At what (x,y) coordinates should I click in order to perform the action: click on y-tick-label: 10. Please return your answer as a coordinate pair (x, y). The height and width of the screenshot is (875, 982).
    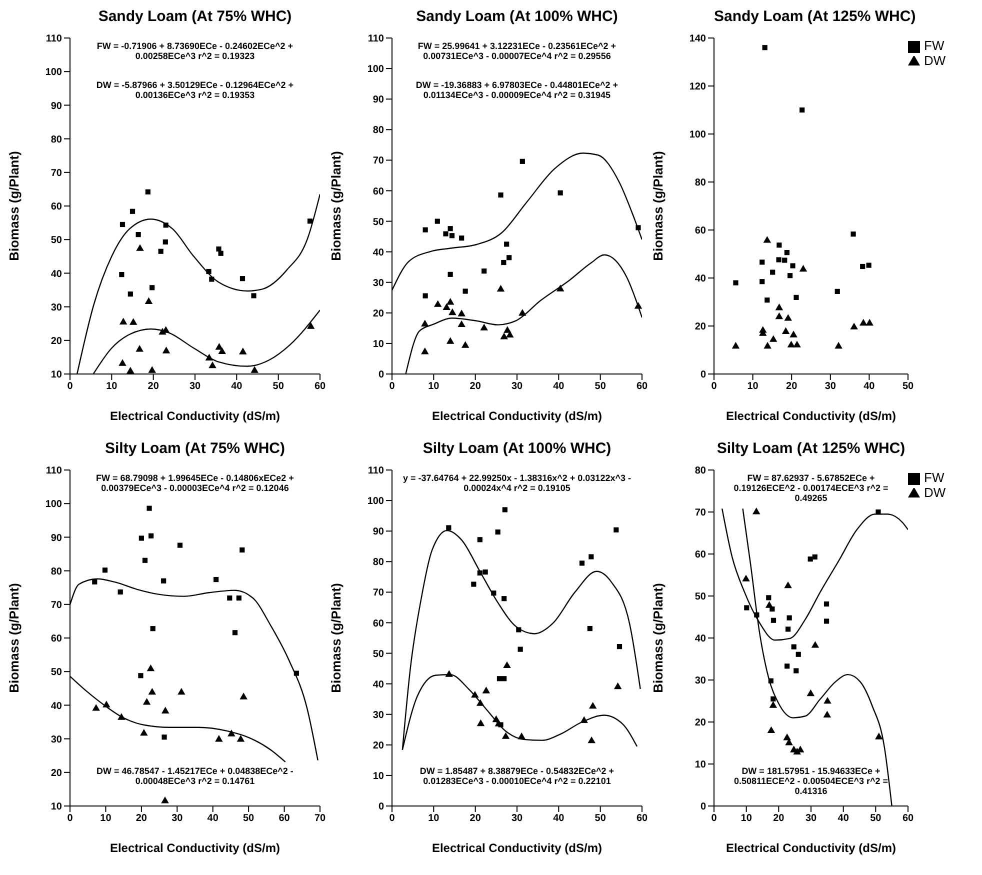
    Looking at the image, I should click on (378, 344).